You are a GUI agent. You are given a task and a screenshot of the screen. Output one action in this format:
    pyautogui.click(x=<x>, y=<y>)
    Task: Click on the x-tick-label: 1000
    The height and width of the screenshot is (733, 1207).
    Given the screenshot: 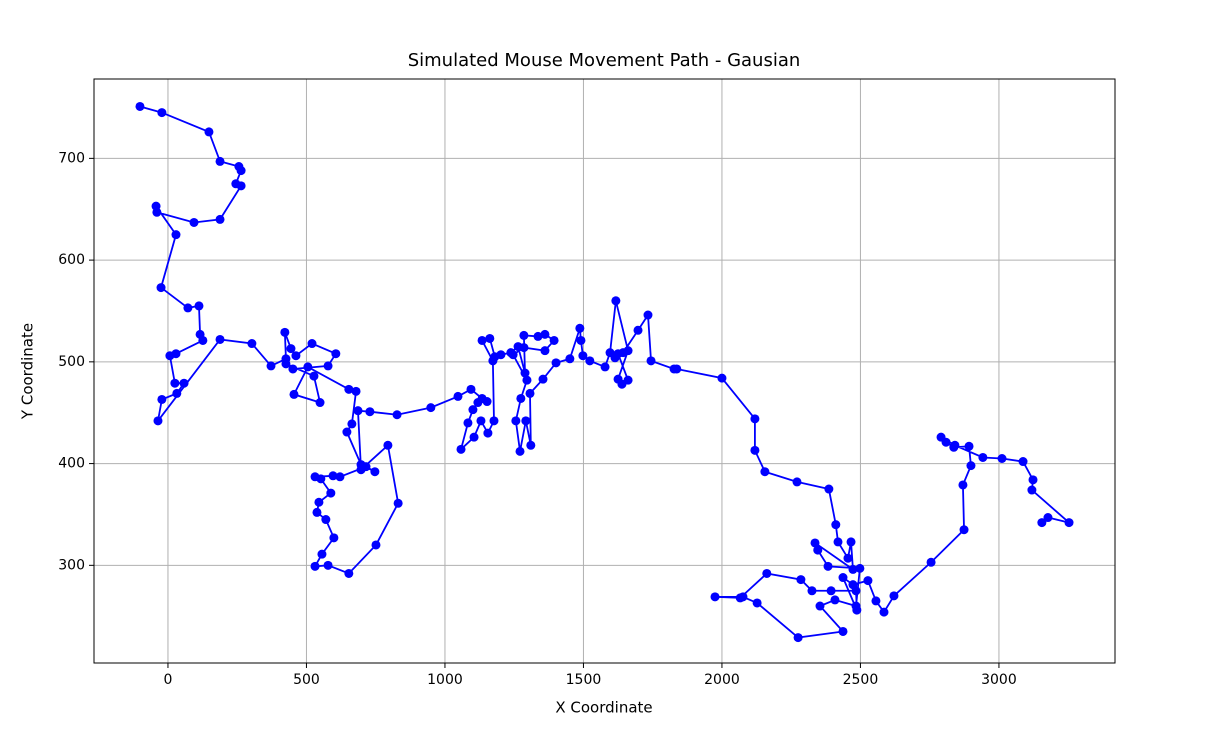 What is the action you would take?
    pyautogui.click(x=445, y=680)
    